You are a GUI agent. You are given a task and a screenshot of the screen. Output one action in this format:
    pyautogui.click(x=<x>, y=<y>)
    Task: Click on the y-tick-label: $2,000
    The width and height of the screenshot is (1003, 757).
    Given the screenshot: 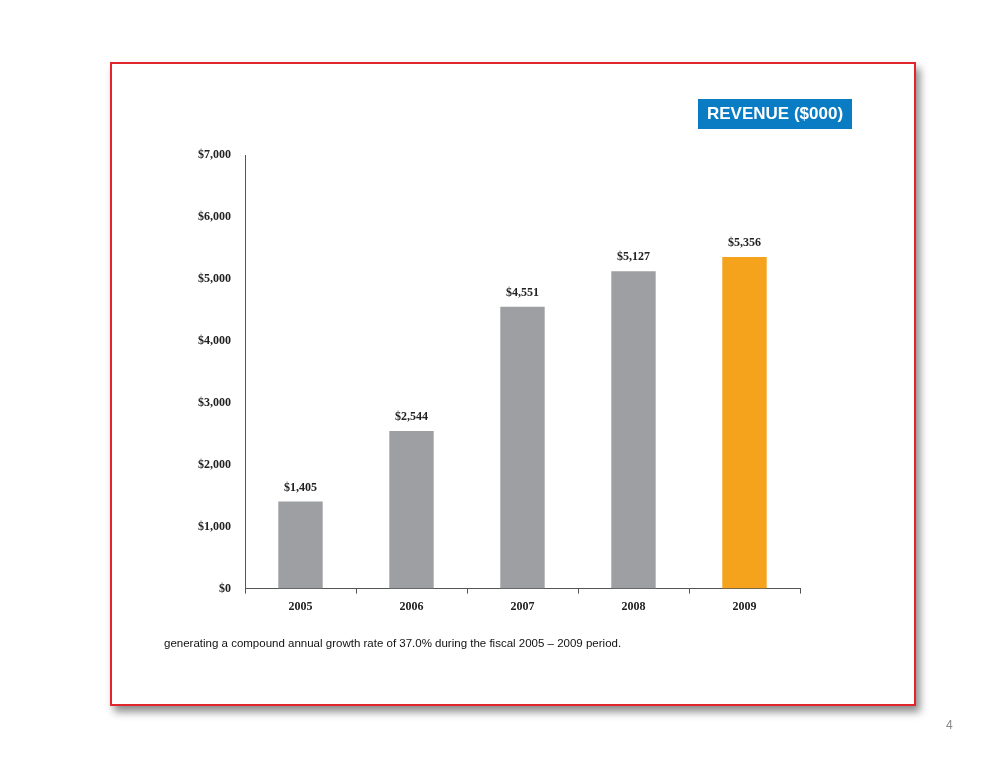 What is the action you would take?
    pyautogui.click(x=214, y=463)
    